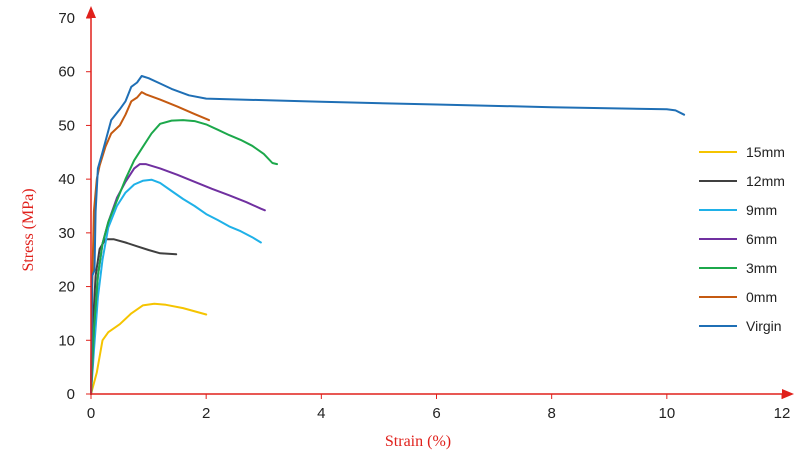 The height and width of the screenshot is (456, 811). Describe the element at coordinates (764, 326) in the screenshot. I see `legend-label-virgin: Virgin` at that location.